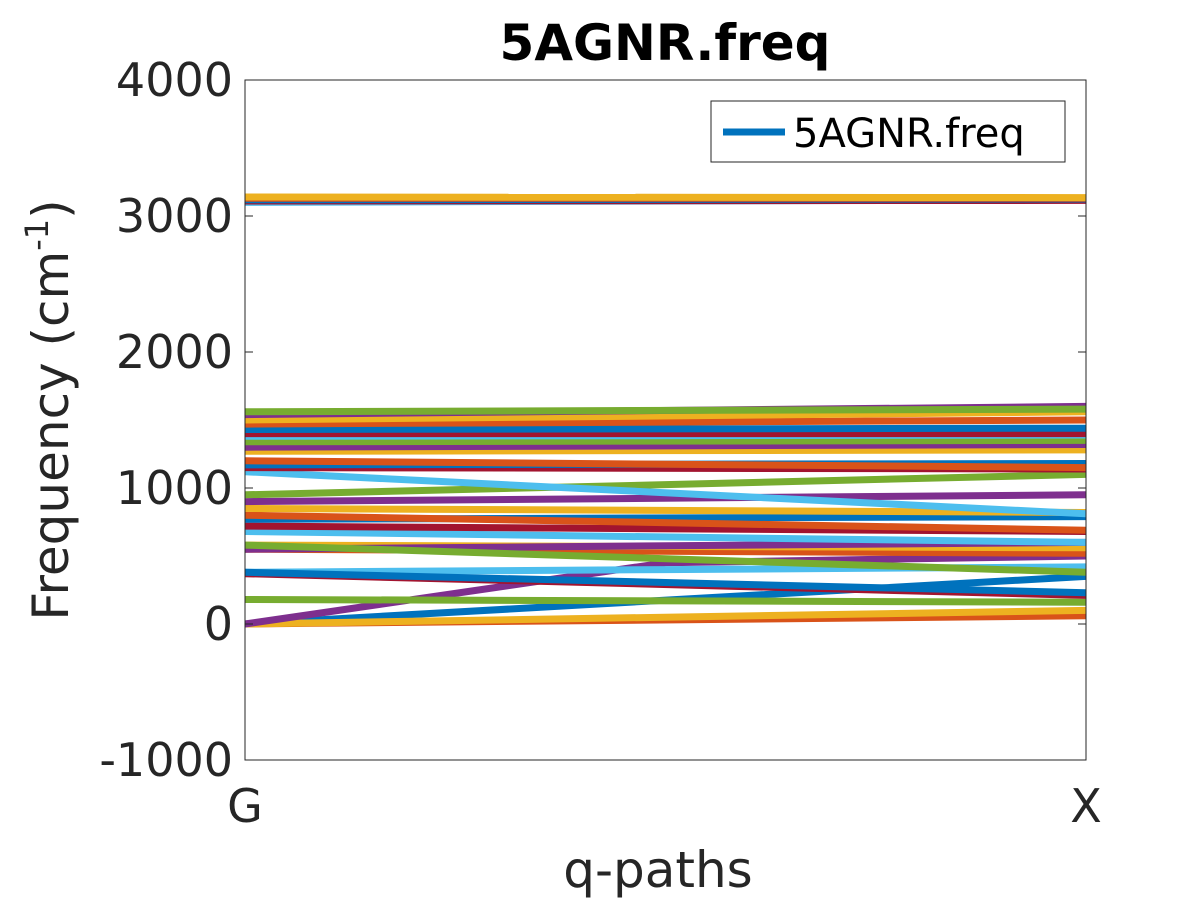  Describe the element at coordinates (1086, 806) in the screenshot. I see `xtick-label: X` at that location.